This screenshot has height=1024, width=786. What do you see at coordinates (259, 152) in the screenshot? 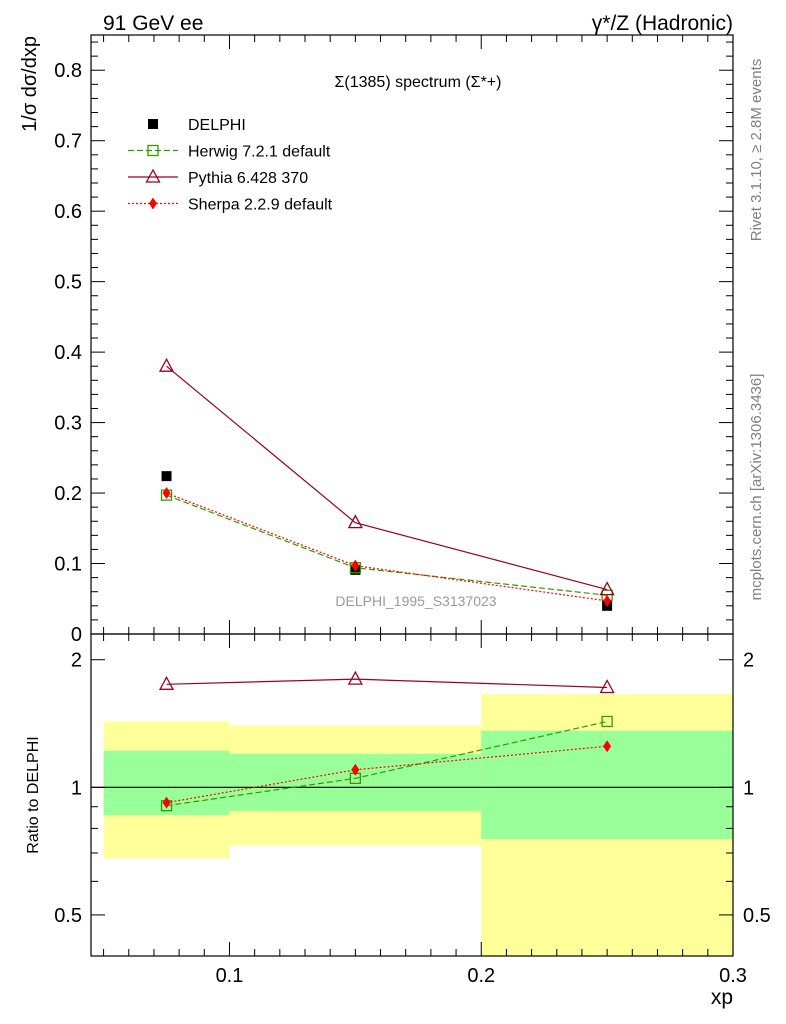
I see `legend-label: Herwig 7.2.1 default` at bounding box center [259, 152].